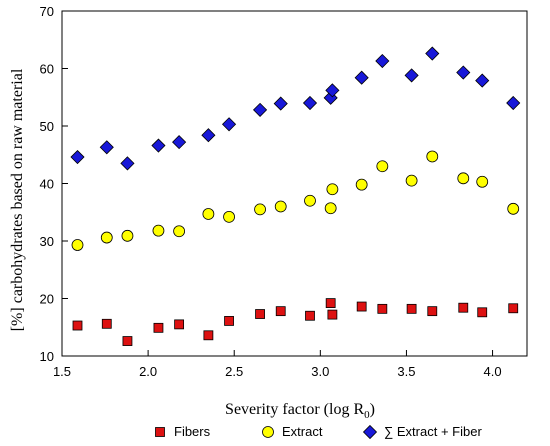 Image resolution: width=550 pixels, height=446 pixels. What do you see at coordinates (160, 432) in the screenshot?
I see `legend-marker-square` at bounding box center [160, 432].